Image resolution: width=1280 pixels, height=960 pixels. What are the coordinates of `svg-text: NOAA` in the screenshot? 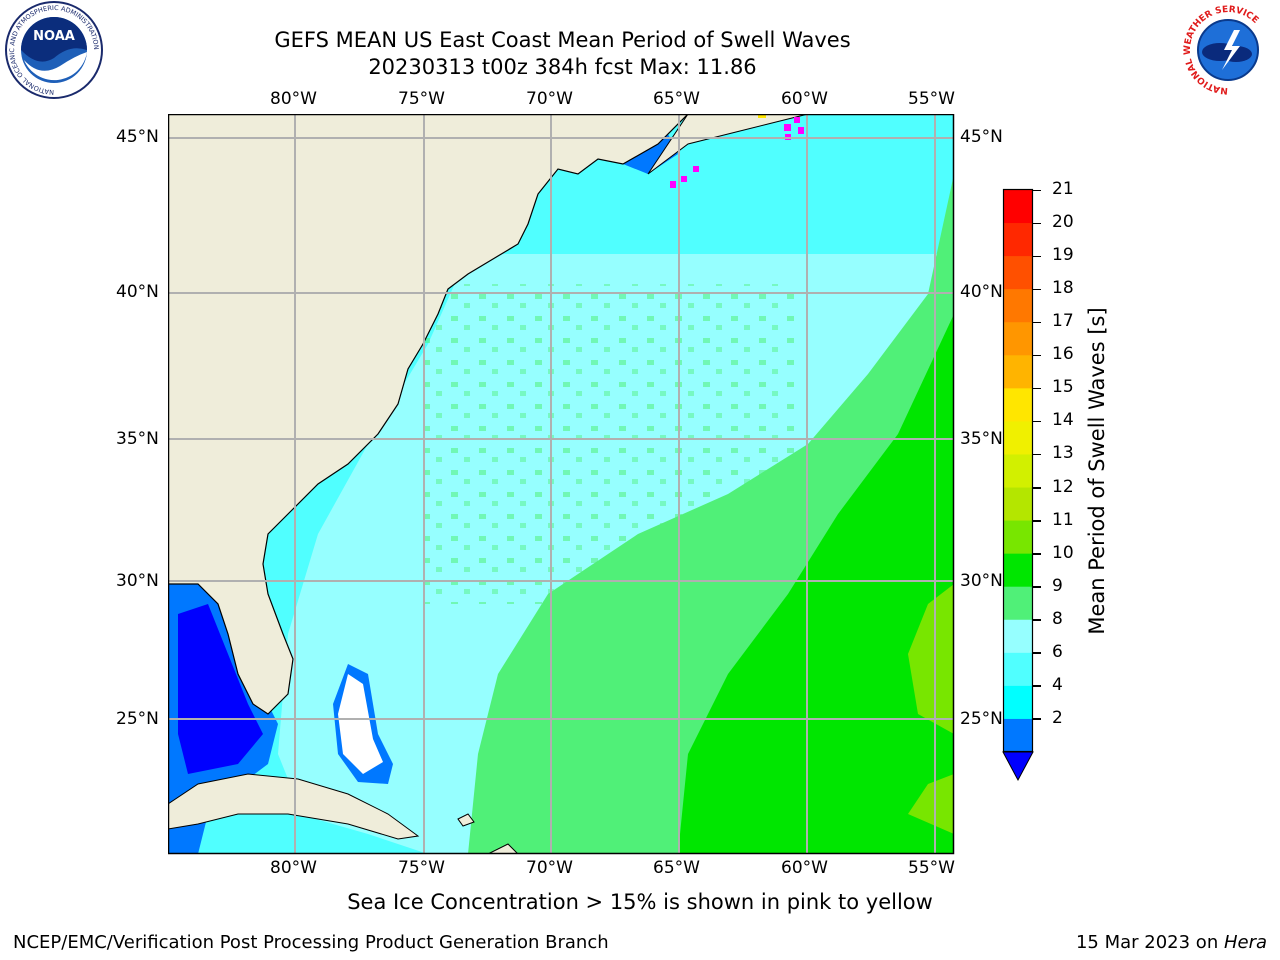 It's located at (54, 36).